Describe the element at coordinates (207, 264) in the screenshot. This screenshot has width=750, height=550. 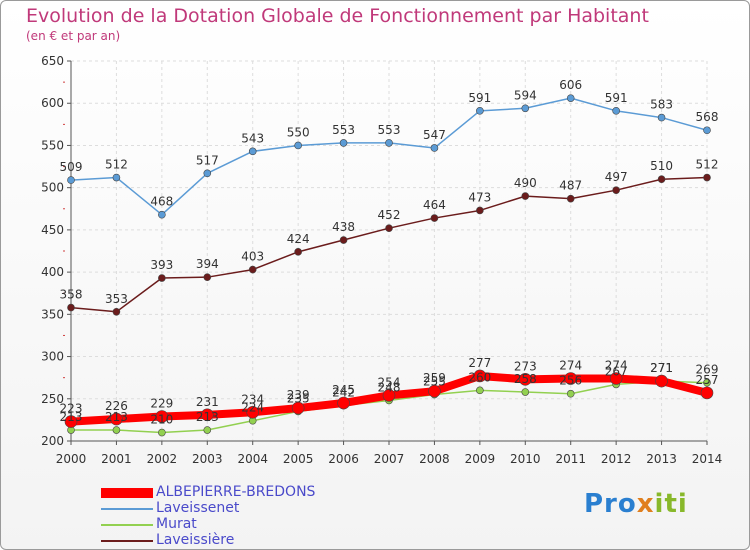
I see `data-label: 394` at that location.